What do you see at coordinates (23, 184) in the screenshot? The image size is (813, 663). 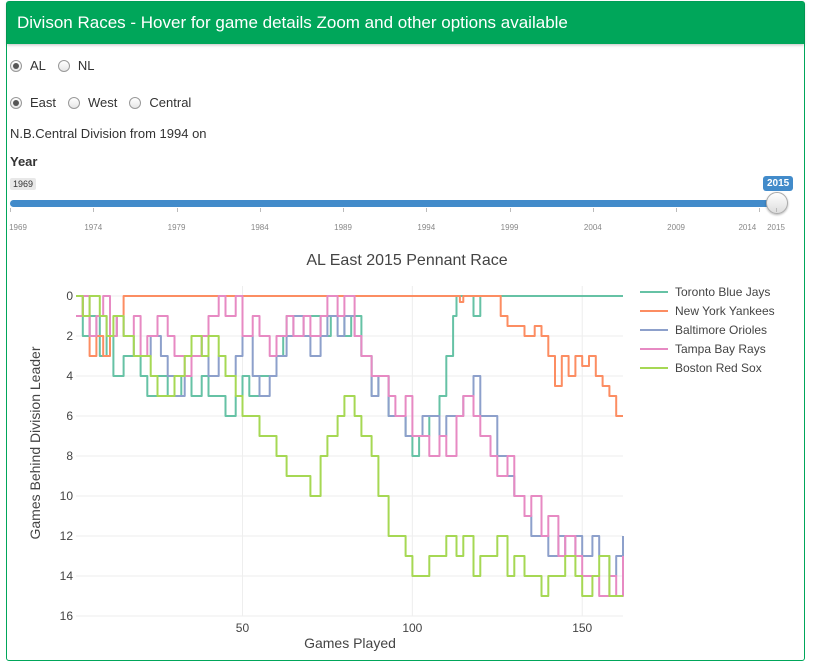 I see `slider-min-label: 1969` at bounding box center [23, 184].